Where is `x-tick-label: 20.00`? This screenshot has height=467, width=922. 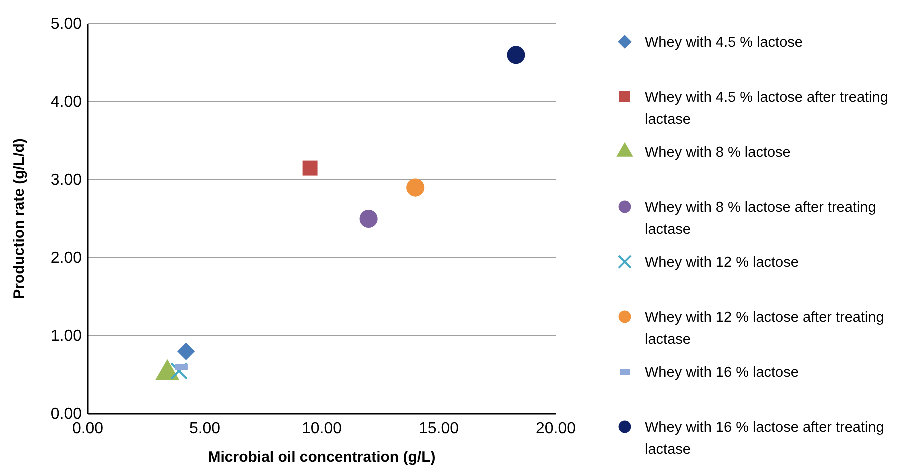
x-tick-label: 20.00 is located at coordinates (556, 429).